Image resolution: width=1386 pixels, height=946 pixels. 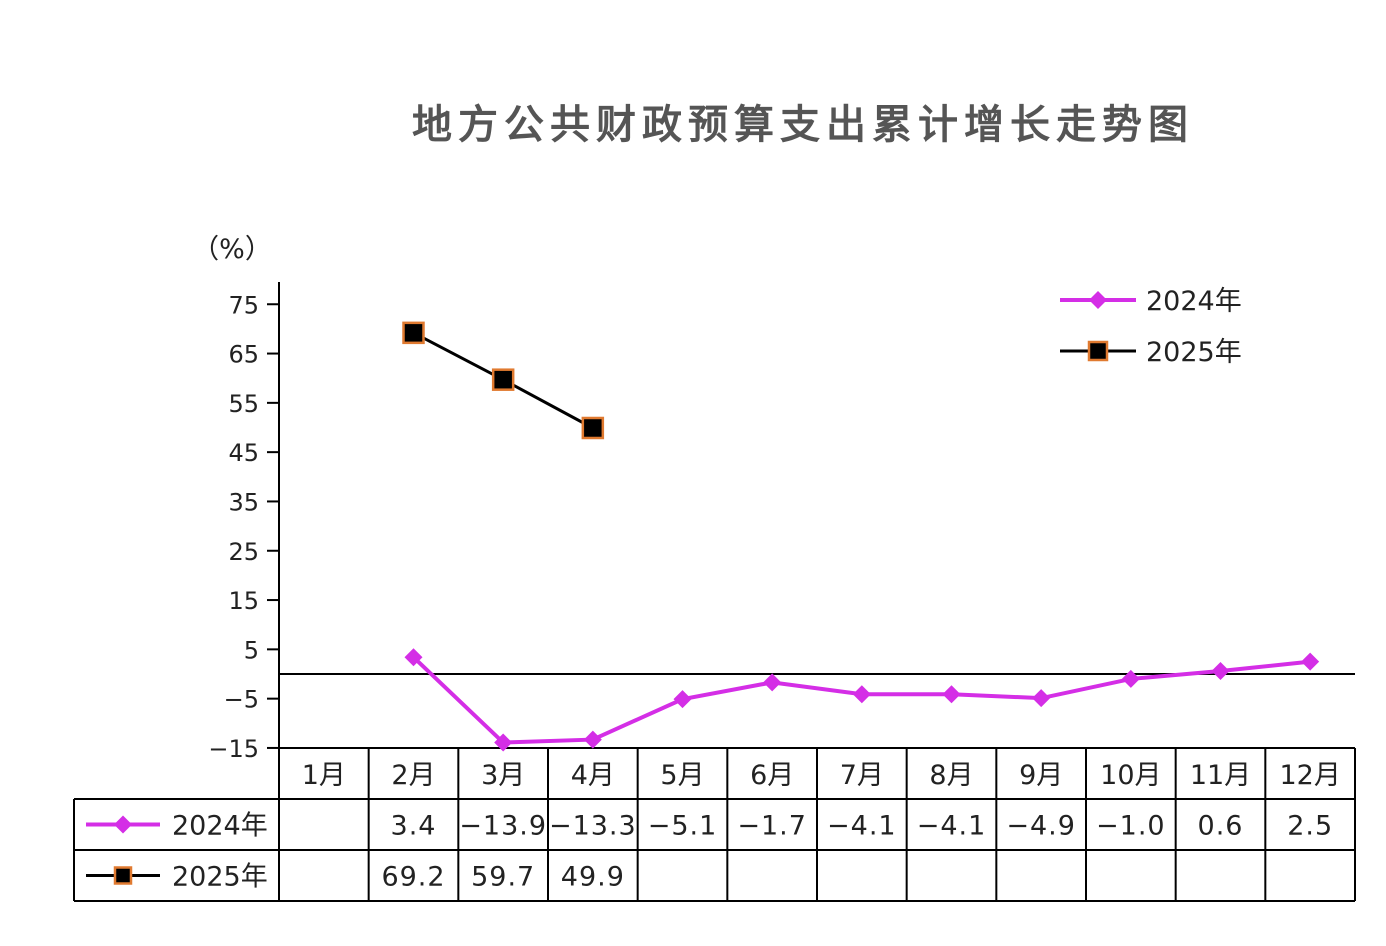 What do you see at coordinates (682, 775) in the screenshot?
I see `month-label: 5月` at bounding box center [682, 775].